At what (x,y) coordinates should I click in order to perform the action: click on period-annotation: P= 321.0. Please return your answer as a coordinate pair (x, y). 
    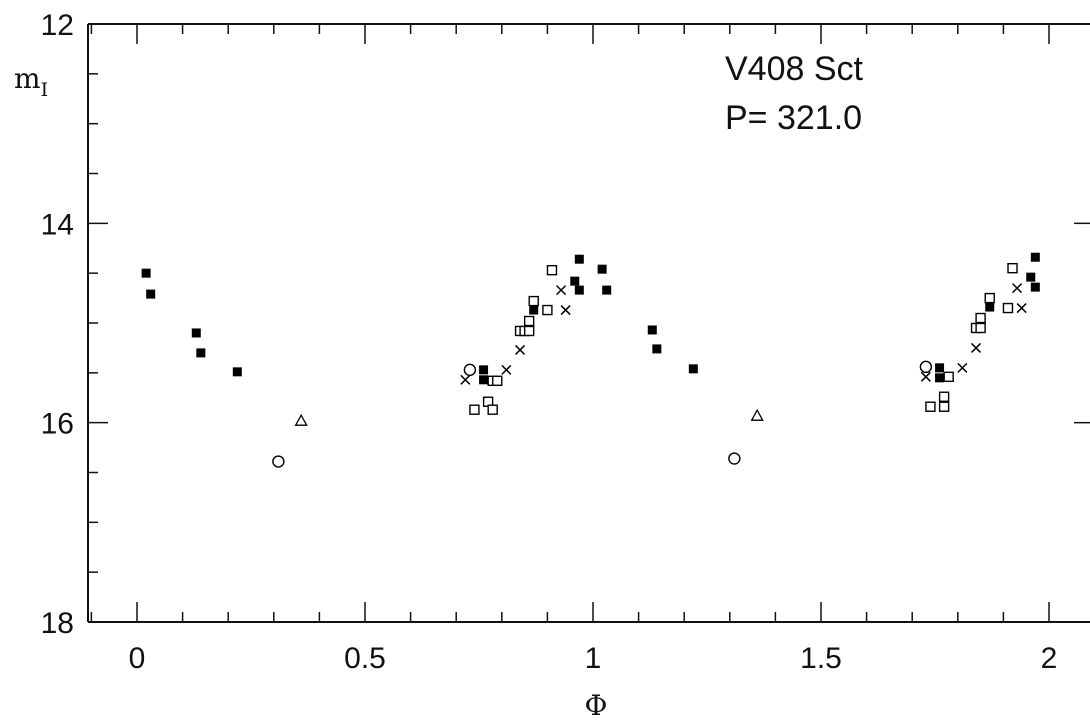
    Looking at the image, I should click on (793, 118).